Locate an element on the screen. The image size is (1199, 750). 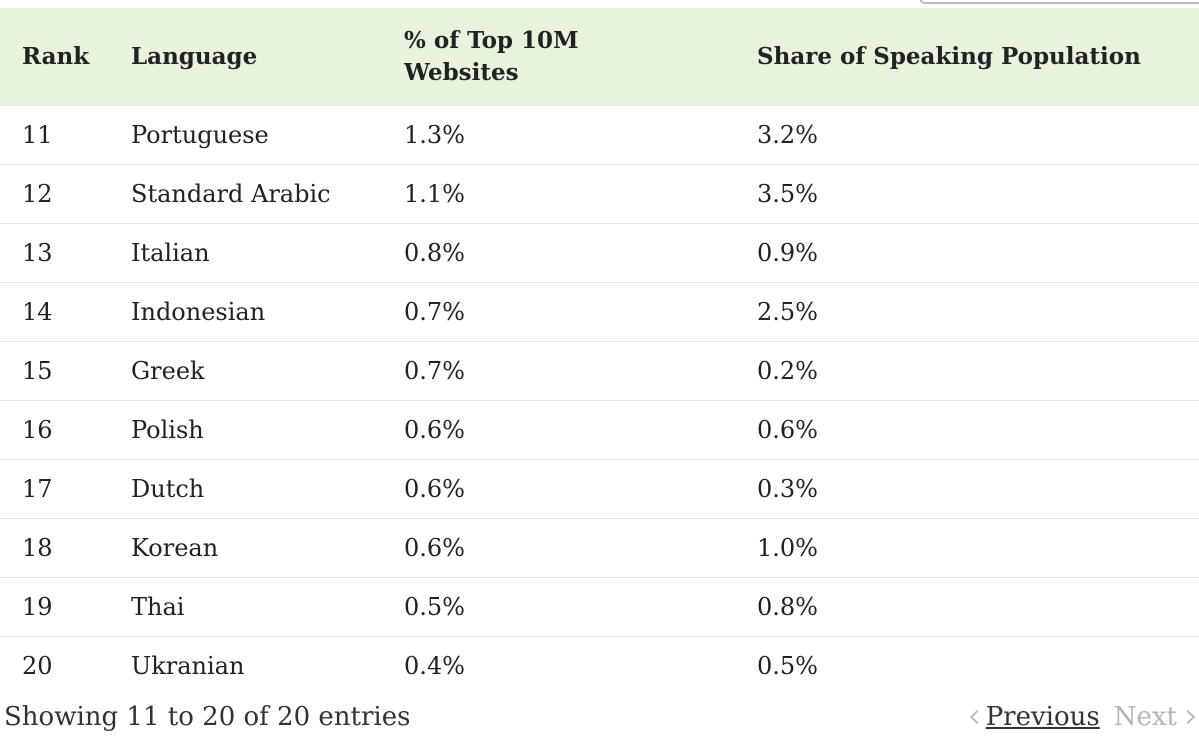
table-cell: 12 is located at coordinates (65, 194).